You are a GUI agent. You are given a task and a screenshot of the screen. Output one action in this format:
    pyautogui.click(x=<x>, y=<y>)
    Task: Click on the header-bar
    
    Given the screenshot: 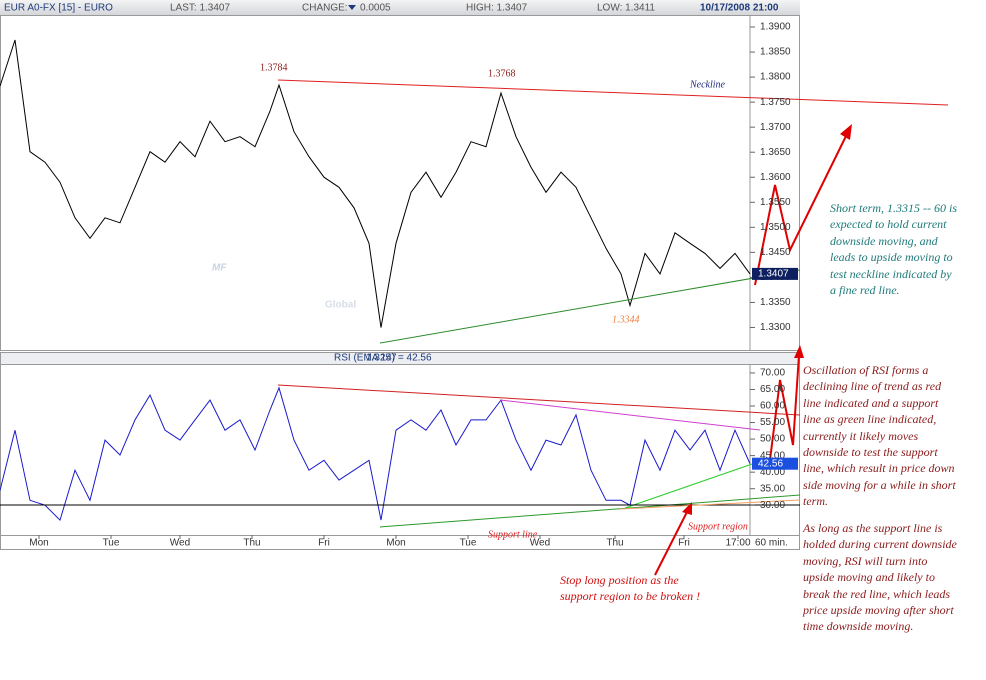 What is the action you would take?
    pyautogui.click(x=400, y=7)
    